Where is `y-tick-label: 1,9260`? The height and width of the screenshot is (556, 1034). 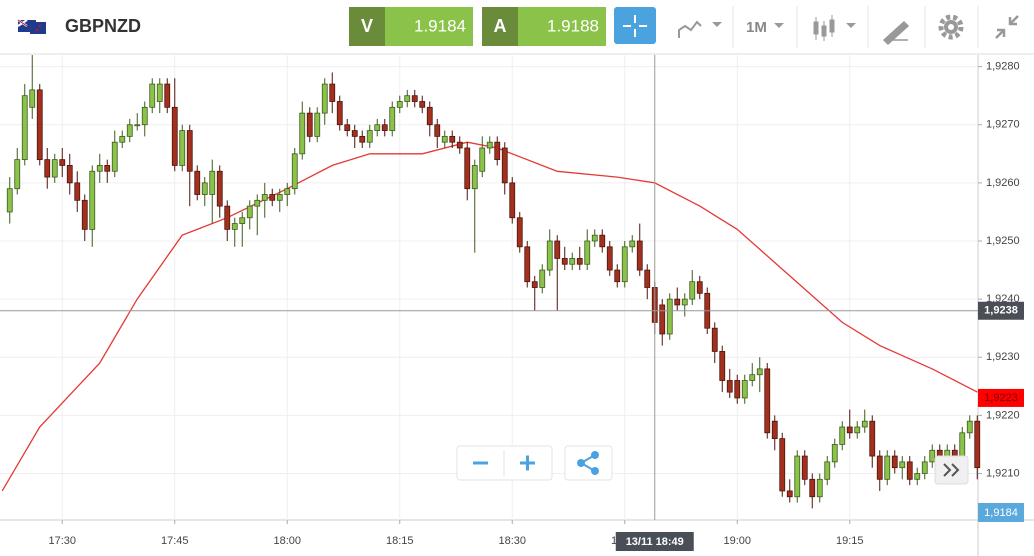 y-tick-label: 1,9260 is located at coordinates (1003, 183).